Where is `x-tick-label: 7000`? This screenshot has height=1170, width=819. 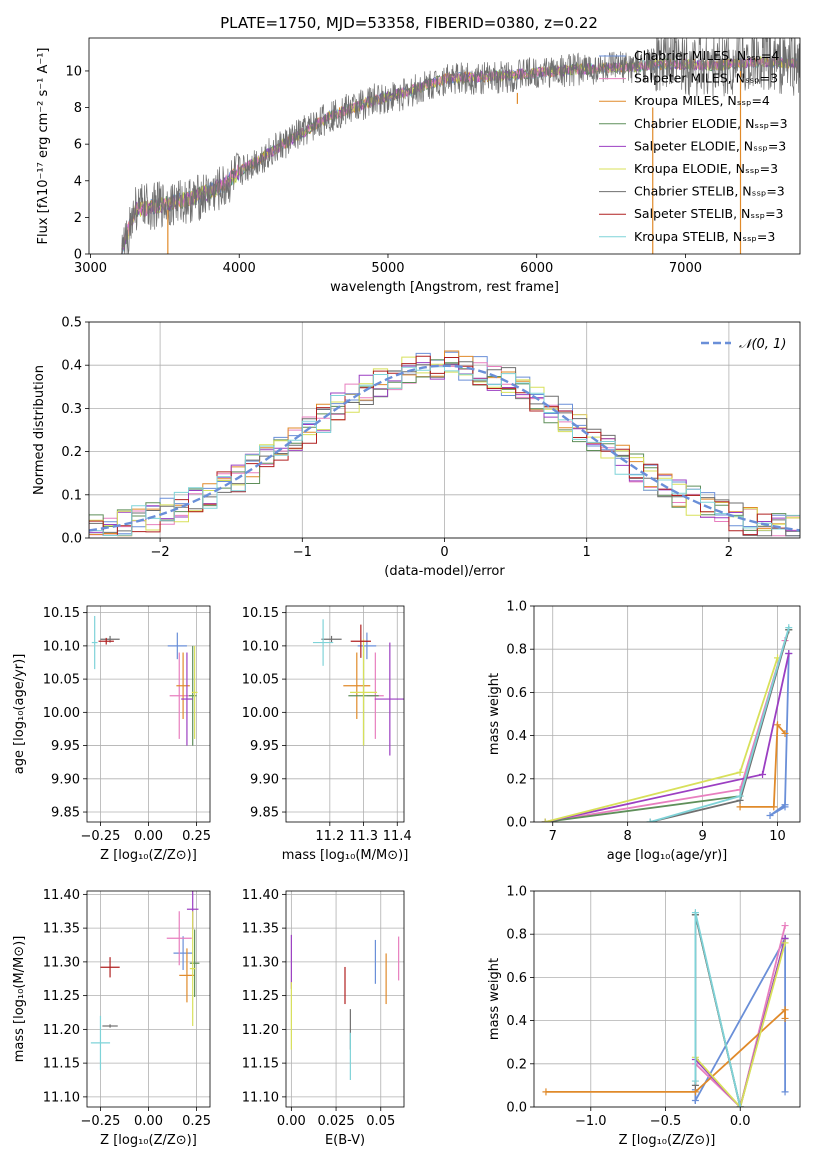
x-tick-label: 7000 is located at coordinates (685, 268).